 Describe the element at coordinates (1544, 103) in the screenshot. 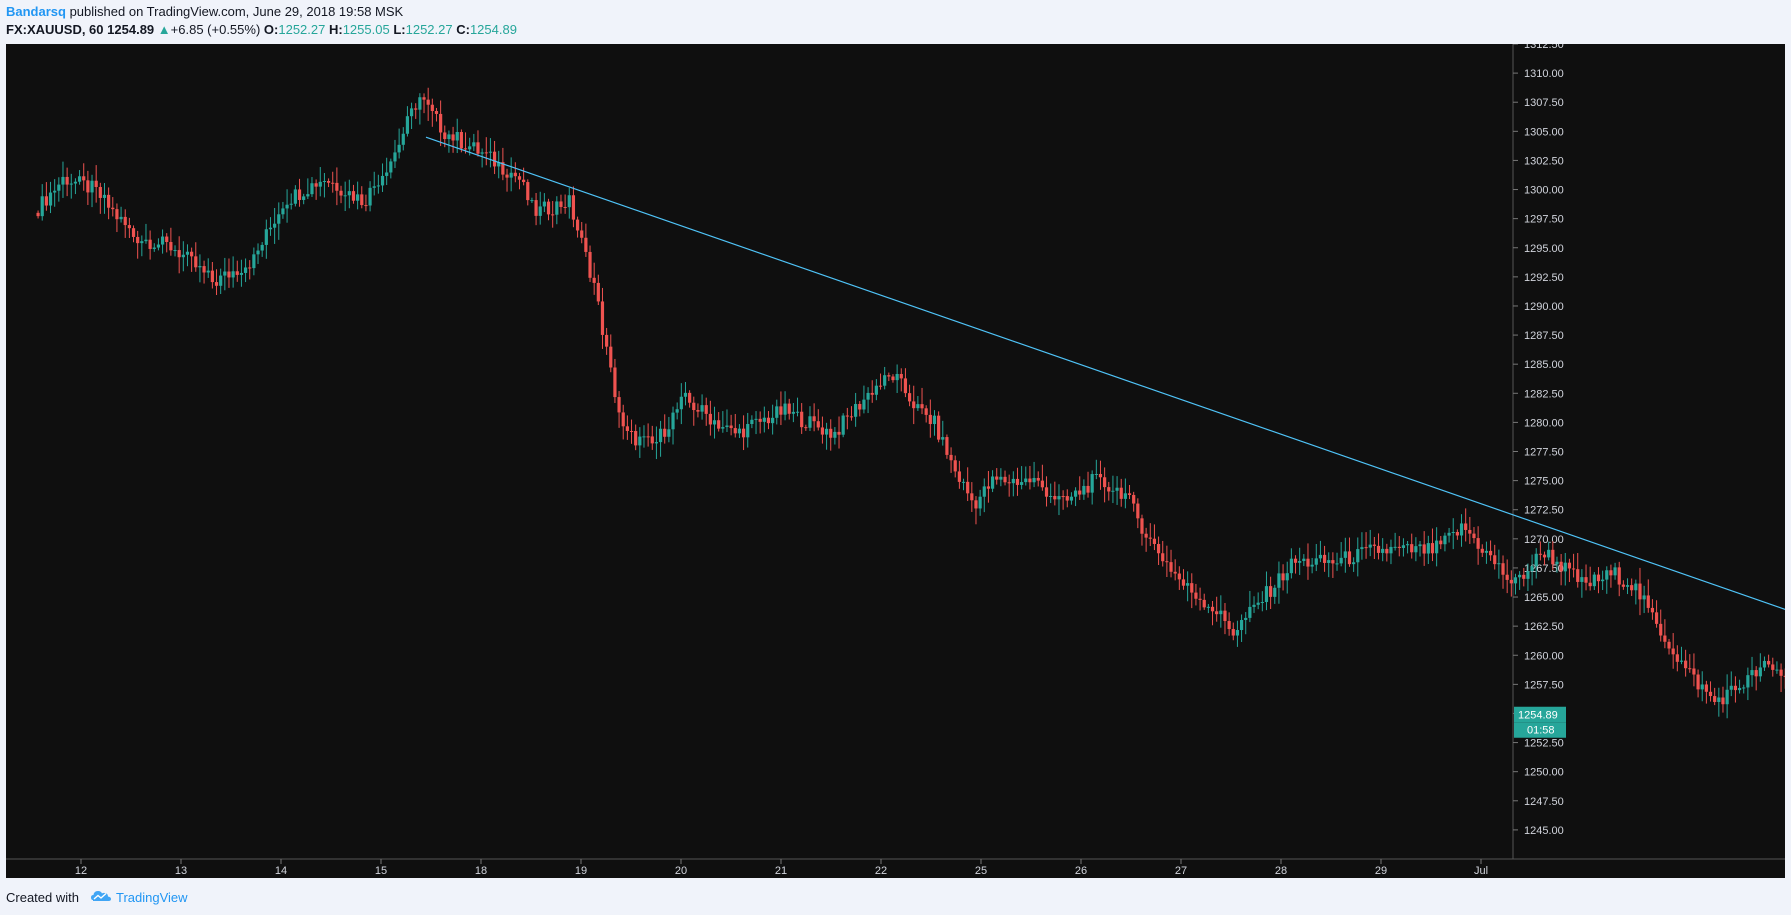

I see `y-tick-label: 1307.50` at that location.